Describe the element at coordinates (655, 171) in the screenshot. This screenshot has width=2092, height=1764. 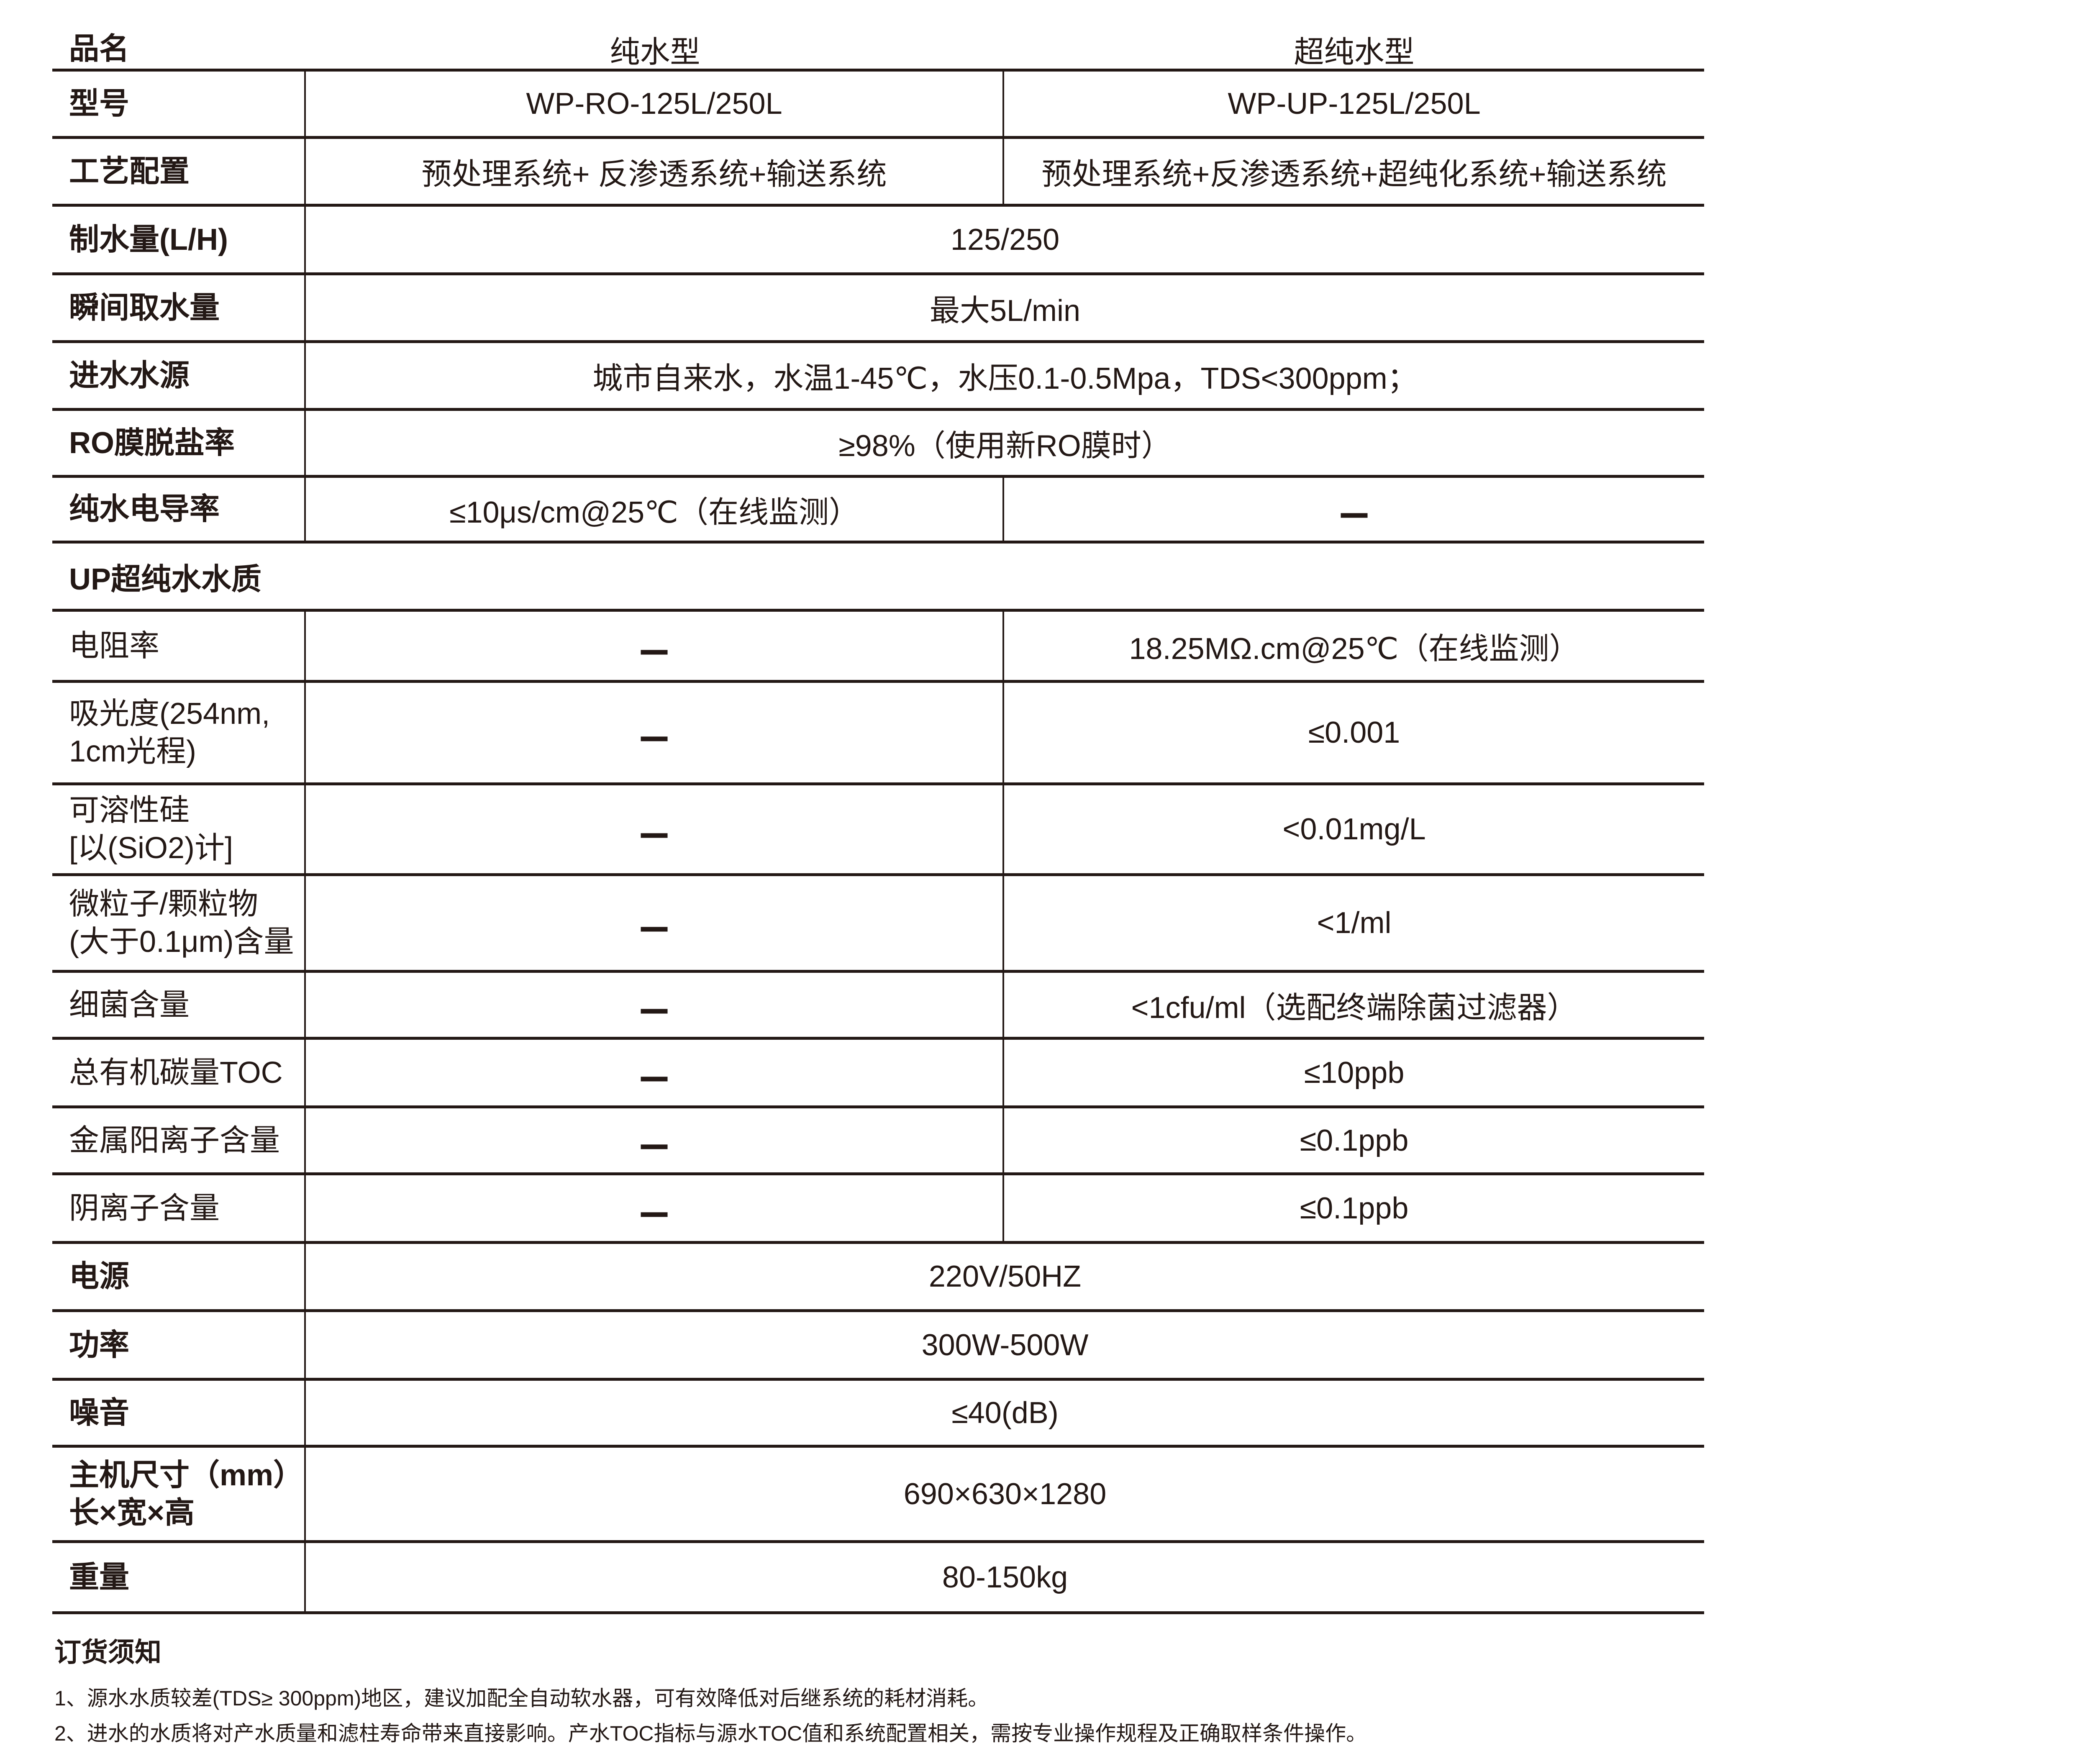
I see `row-process-config-pure-value: 预处理系统+ 反渗透系统+输送系统` at that location.